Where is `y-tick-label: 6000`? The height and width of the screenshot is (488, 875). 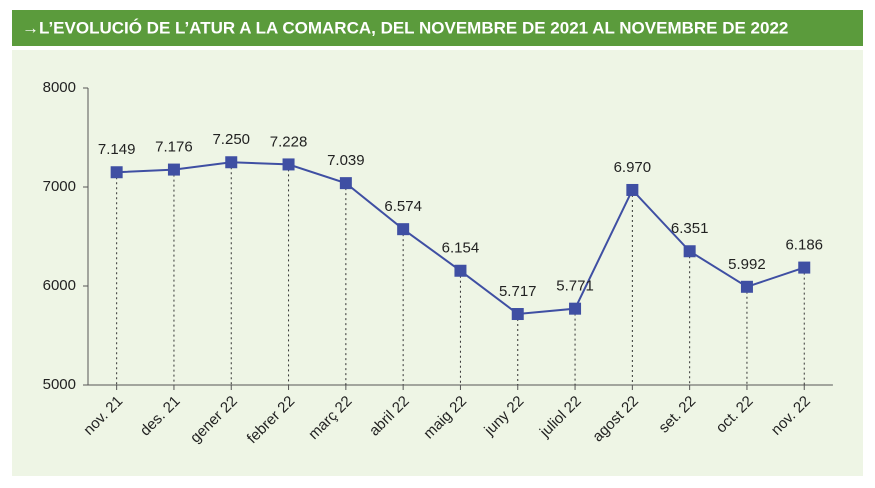 y-tick-label: 6000 is located at coordinates (59, 285).